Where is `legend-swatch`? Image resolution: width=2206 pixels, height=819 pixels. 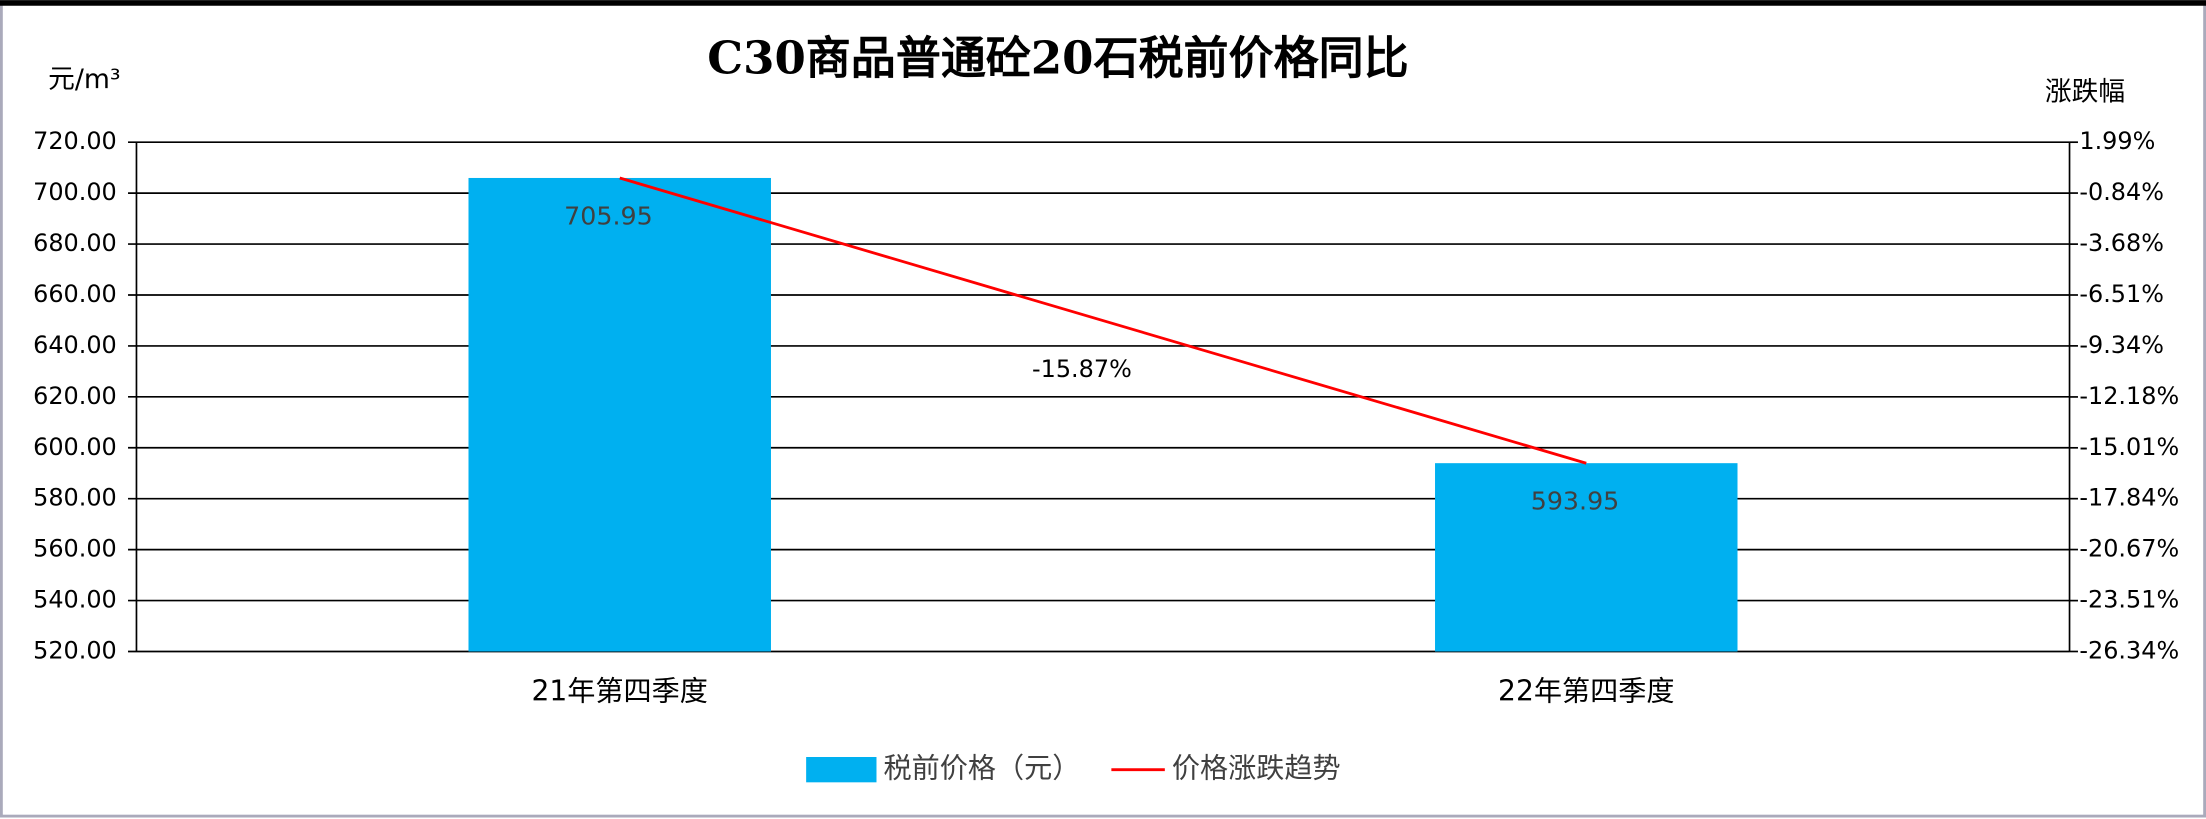
legend-swatch is located at coordinates (841, 770).